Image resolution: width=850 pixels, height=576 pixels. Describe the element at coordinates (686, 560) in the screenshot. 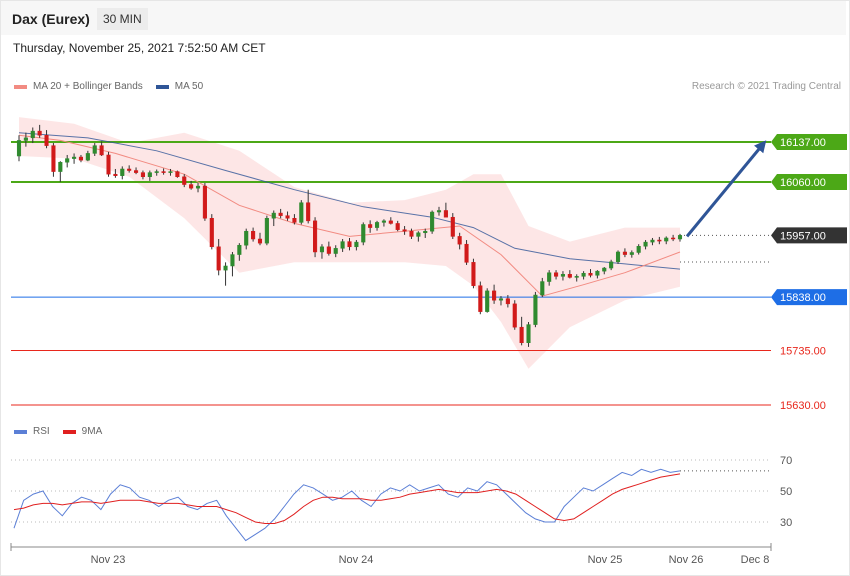

I see `x-tick-label: Nov 26` at that location.